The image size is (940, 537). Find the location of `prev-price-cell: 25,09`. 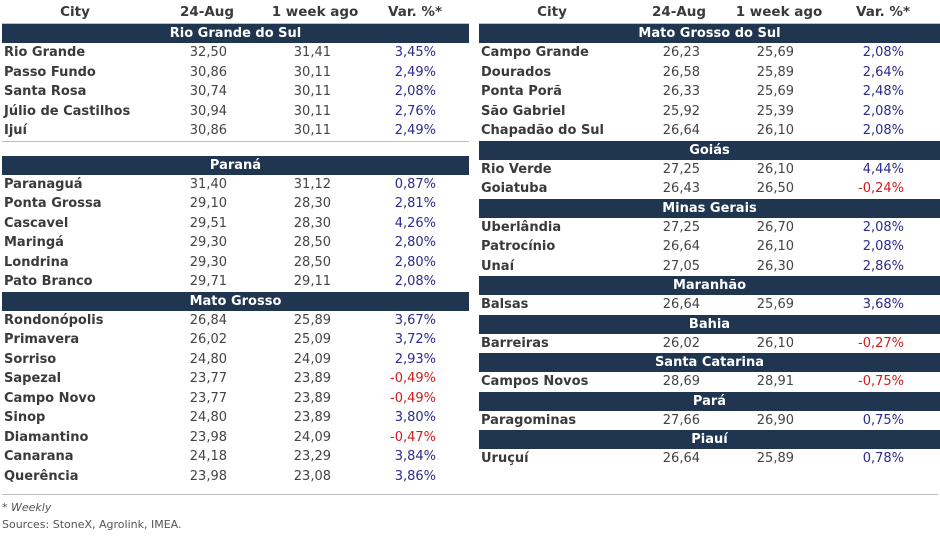

prev-price-cell: 25,09 is located at coordinates (312, 339).